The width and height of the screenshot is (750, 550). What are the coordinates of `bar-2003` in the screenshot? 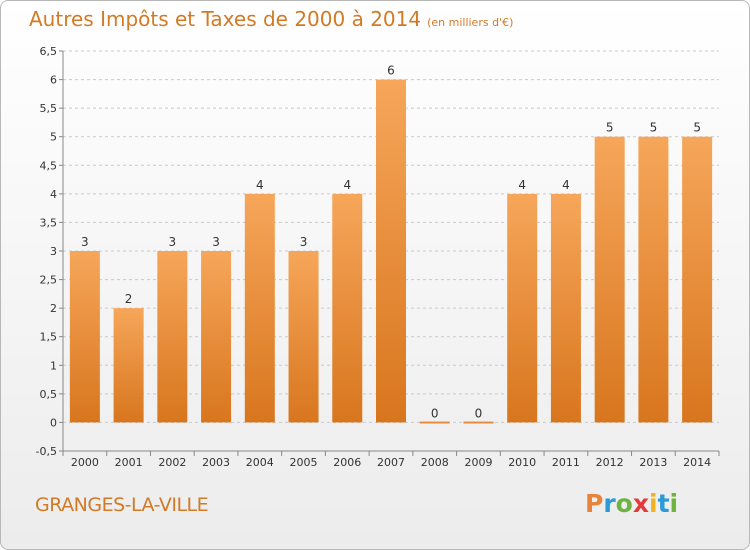 It's located at (216, 337).